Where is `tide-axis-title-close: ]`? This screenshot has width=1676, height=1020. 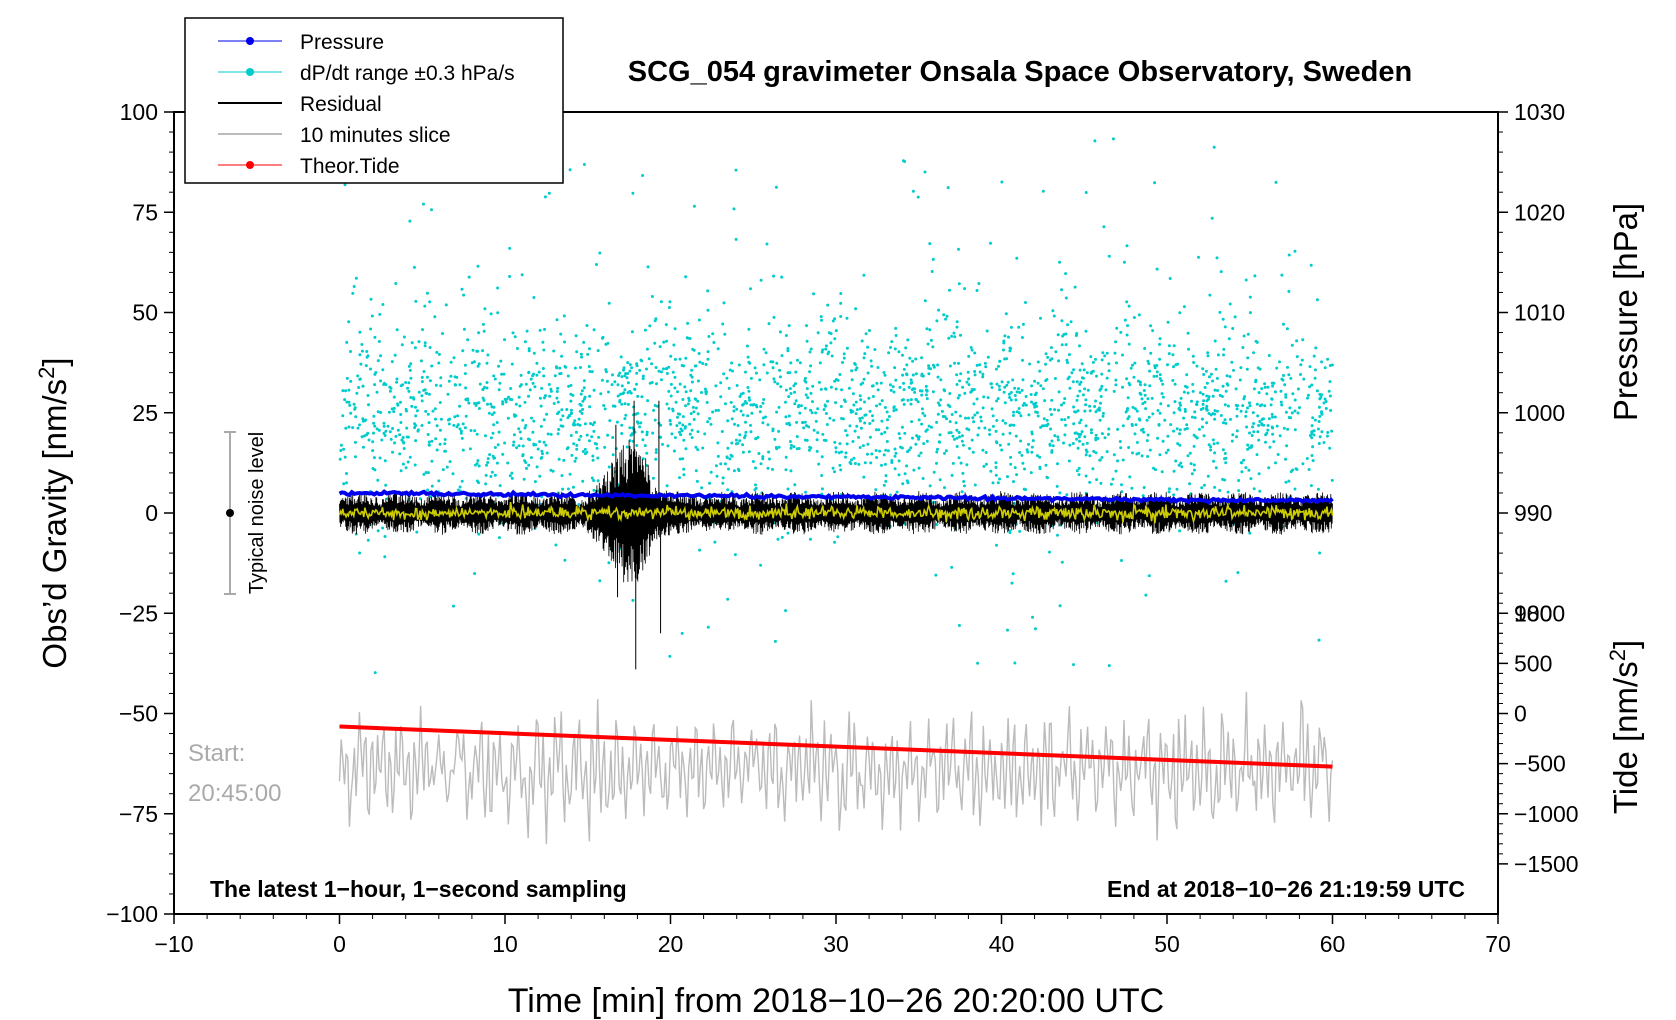
tide-axis-title-close: ] is located at coordinates (1625, 644).